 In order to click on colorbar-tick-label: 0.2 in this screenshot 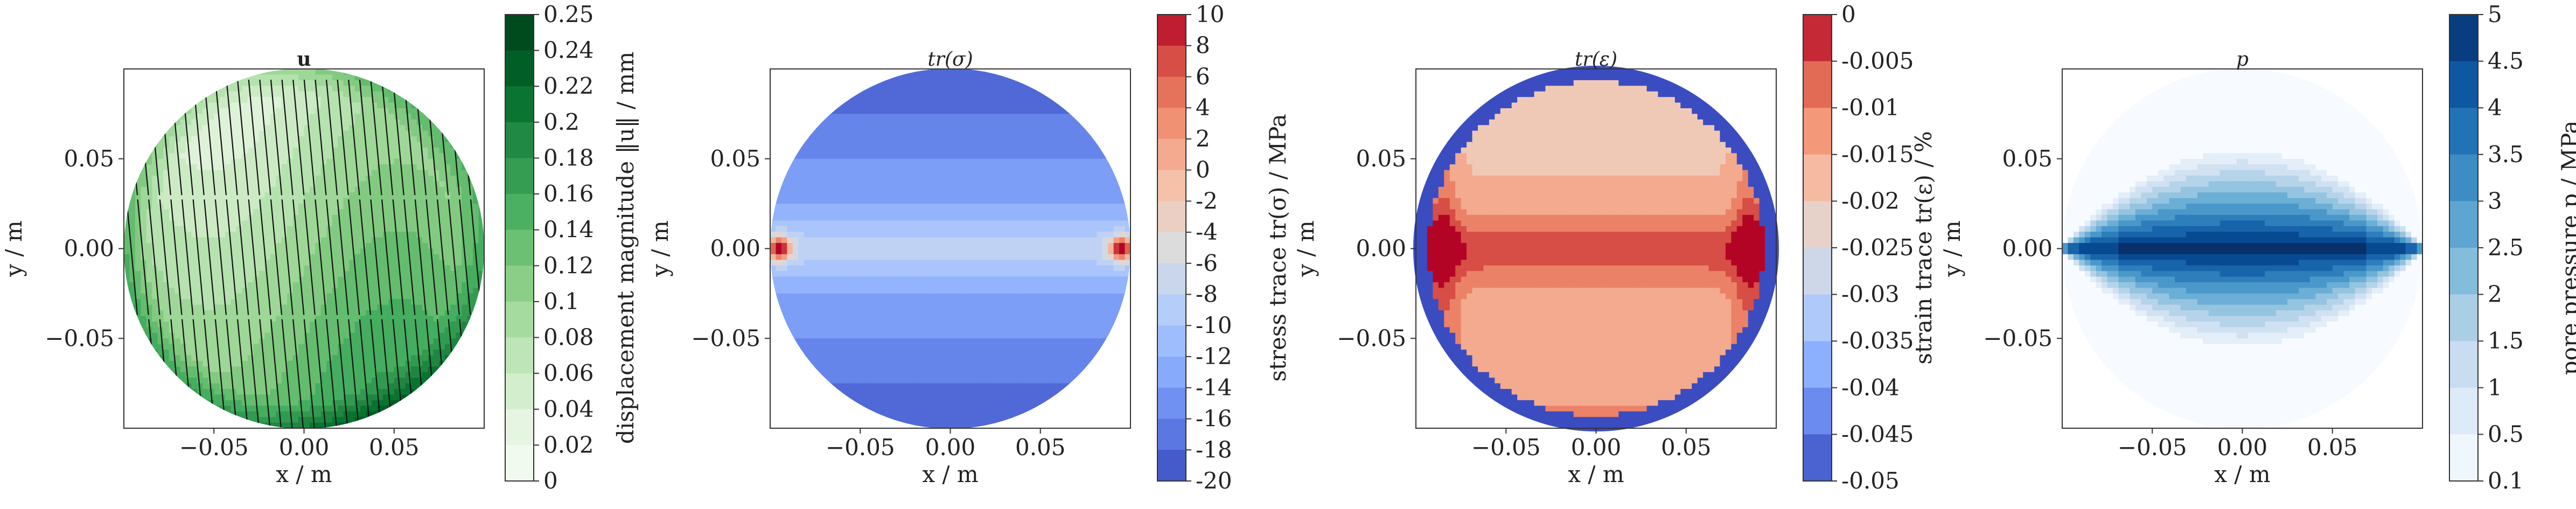, I will do `click(561, 122)`.